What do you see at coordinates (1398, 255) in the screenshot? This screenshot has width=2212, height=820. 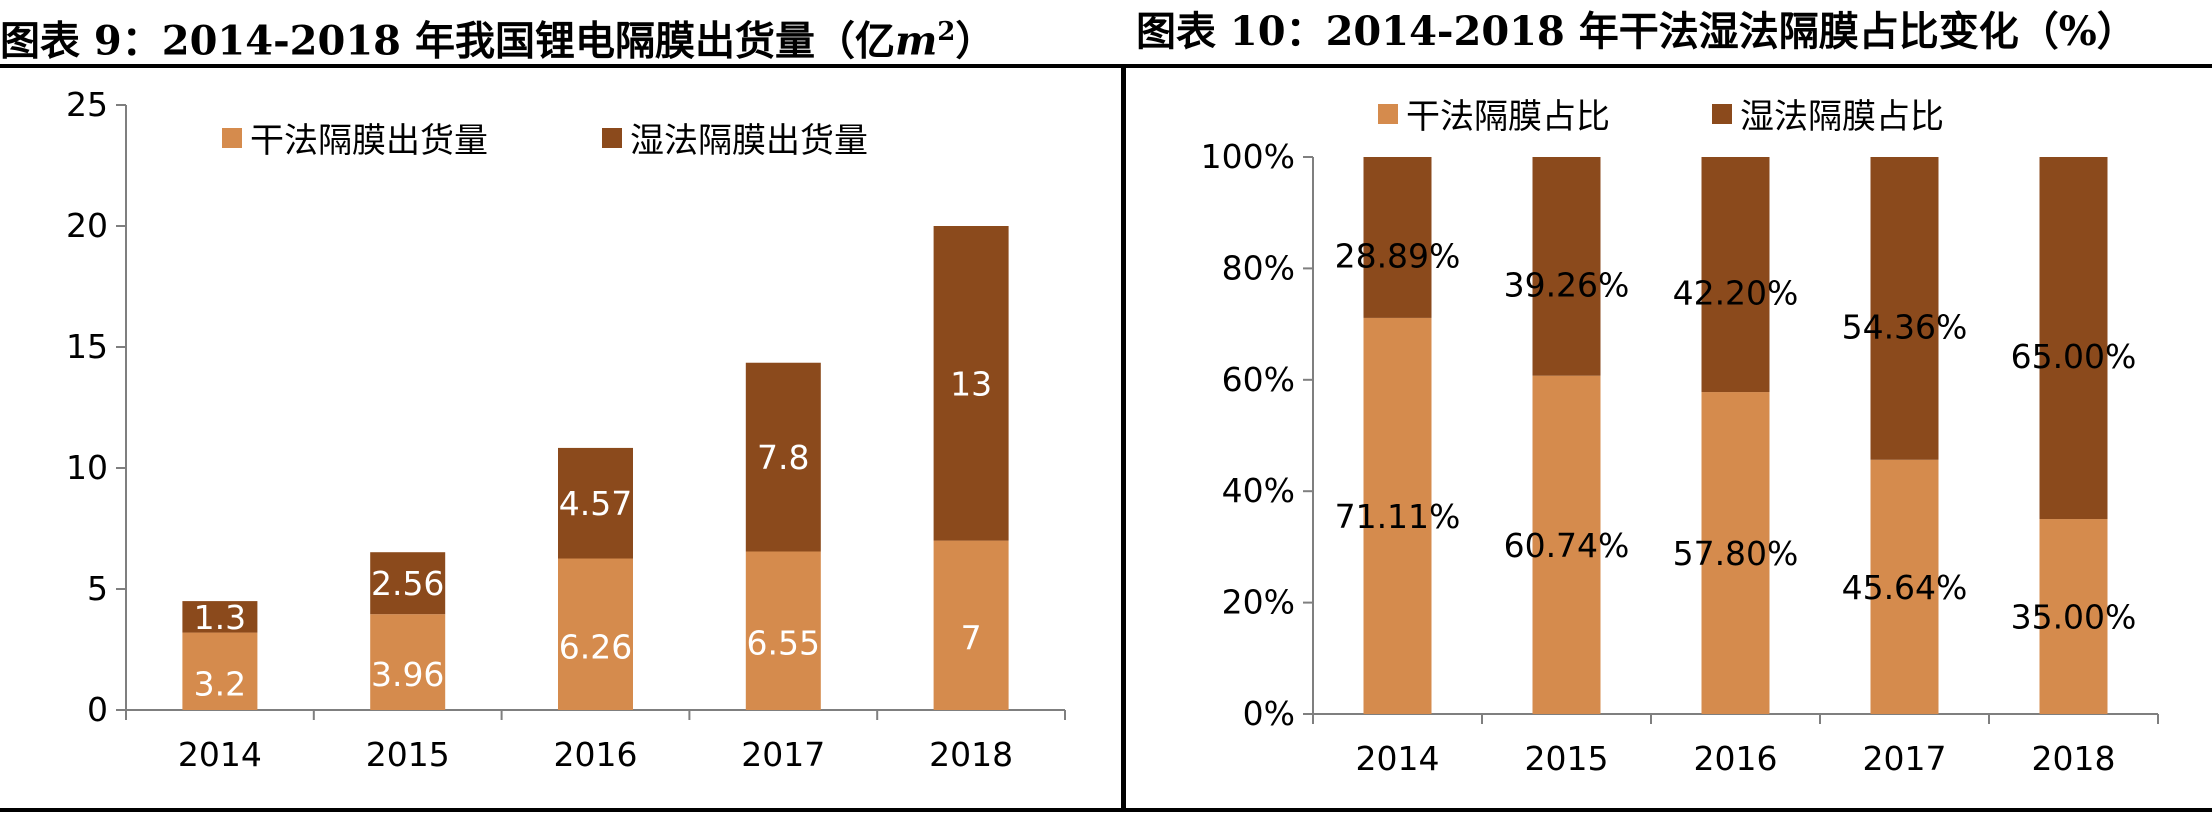 I see `data-label: 28.89%` at bounding box center [1398, 255].